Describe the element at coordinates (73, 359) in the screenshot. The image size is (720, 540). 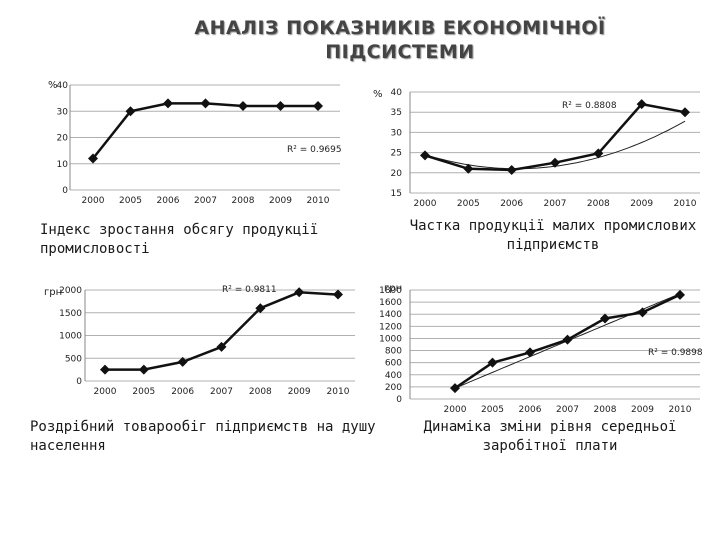
I see `chart-3-y-tick-label: 500` at that location.